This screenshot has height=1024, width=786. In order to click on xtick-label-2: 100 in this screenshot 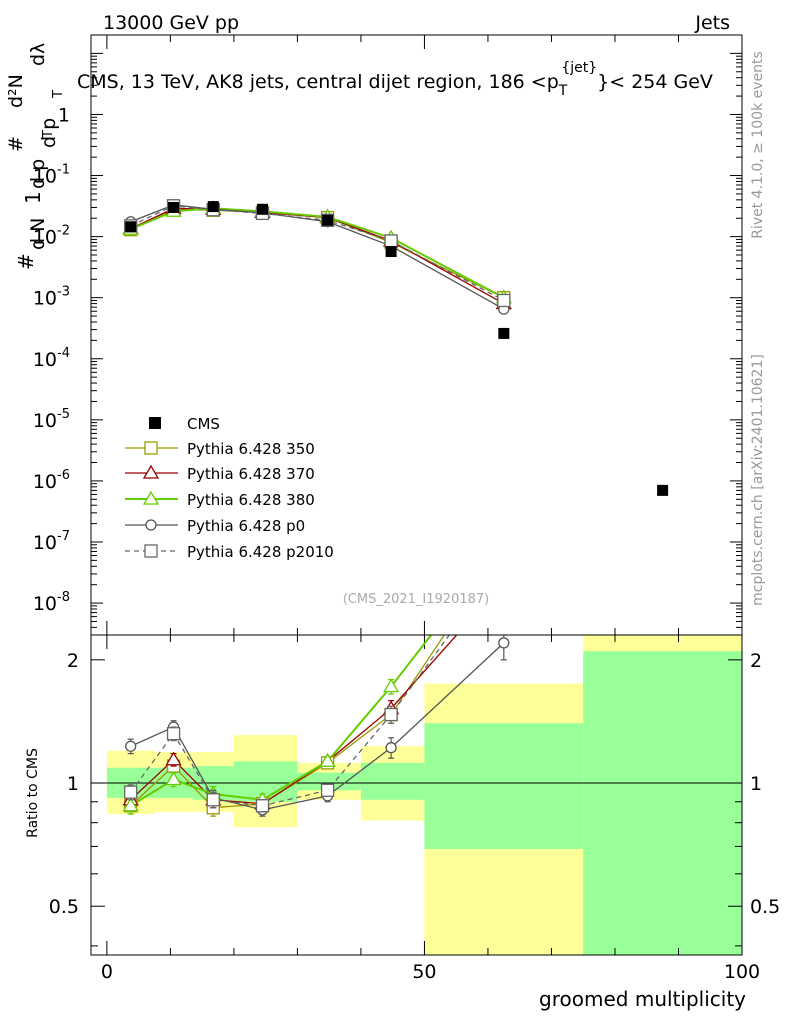, I will do `click(742, 972)`.